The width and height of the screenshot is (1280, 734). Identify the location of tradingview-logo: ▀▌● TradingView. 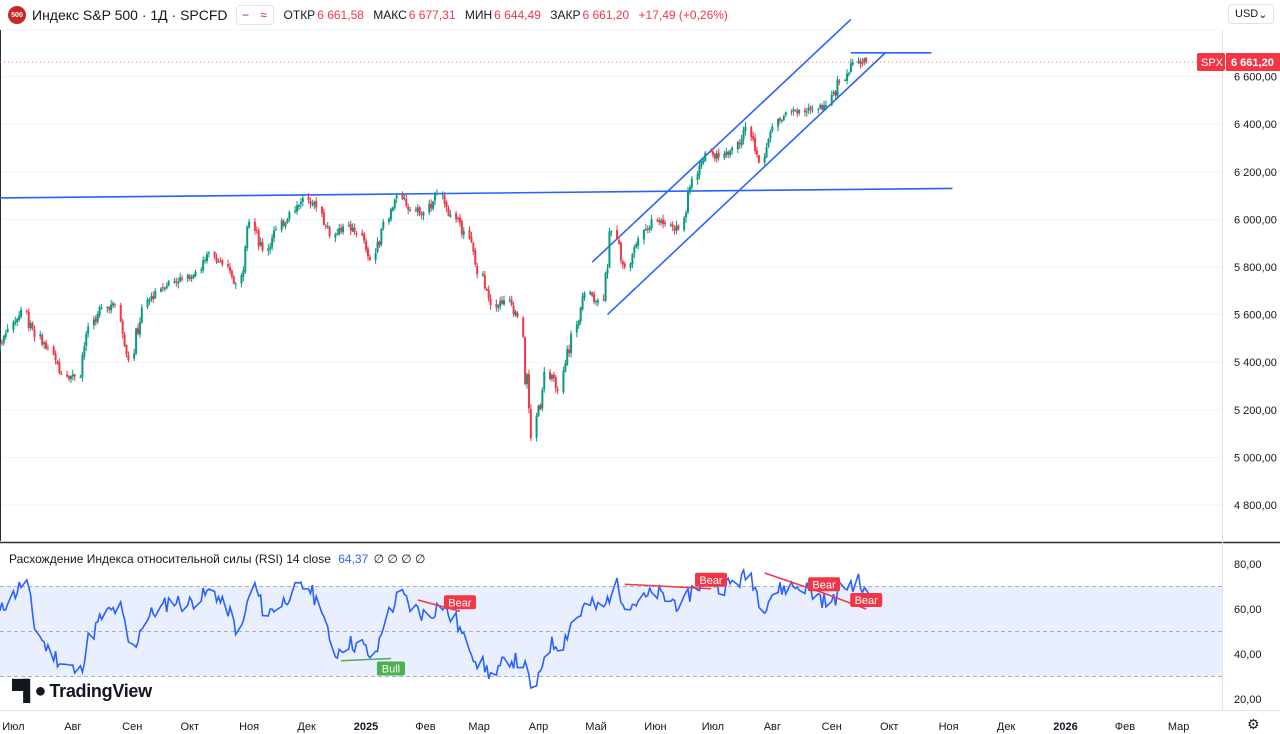
(82, 691).